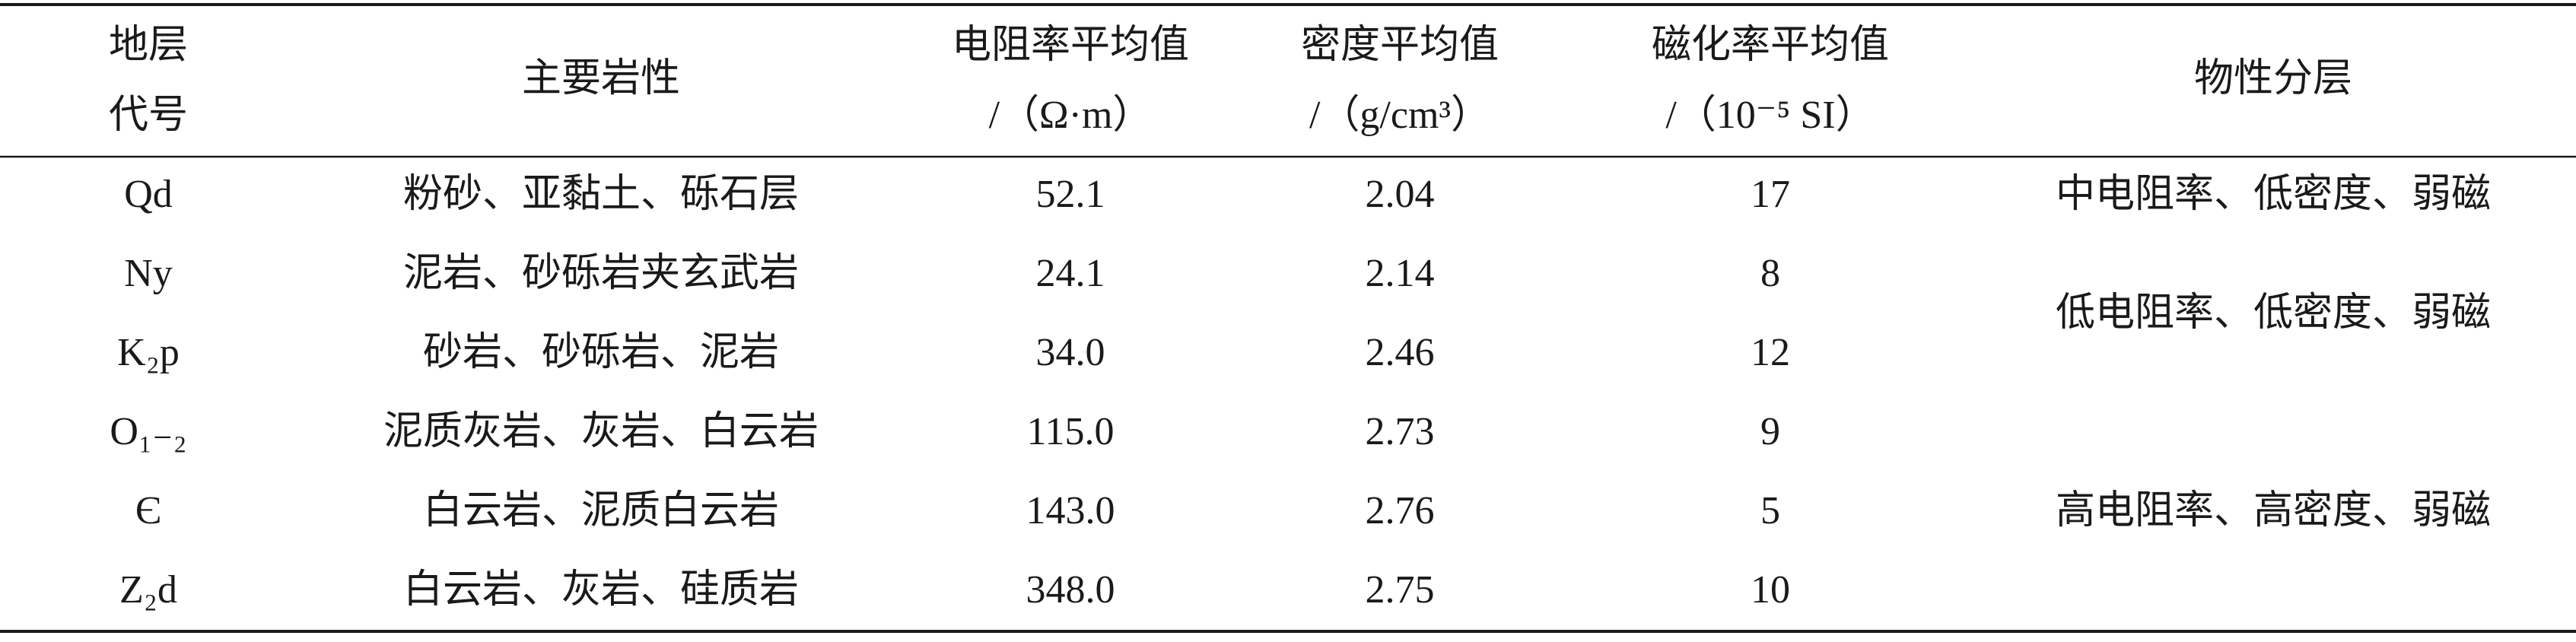 The width and height of the screenshot is (2576, 642). I want to click on table-cell: 2.04, so click(1400, 194).